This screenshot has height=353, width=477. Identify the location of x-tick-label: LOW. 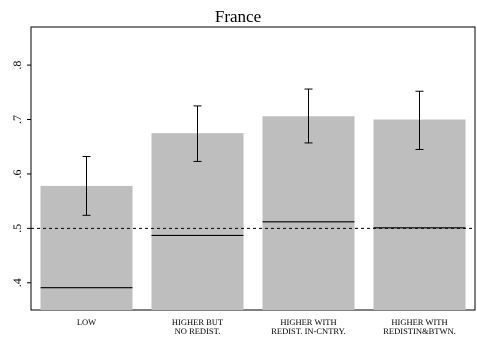
(86, 322).